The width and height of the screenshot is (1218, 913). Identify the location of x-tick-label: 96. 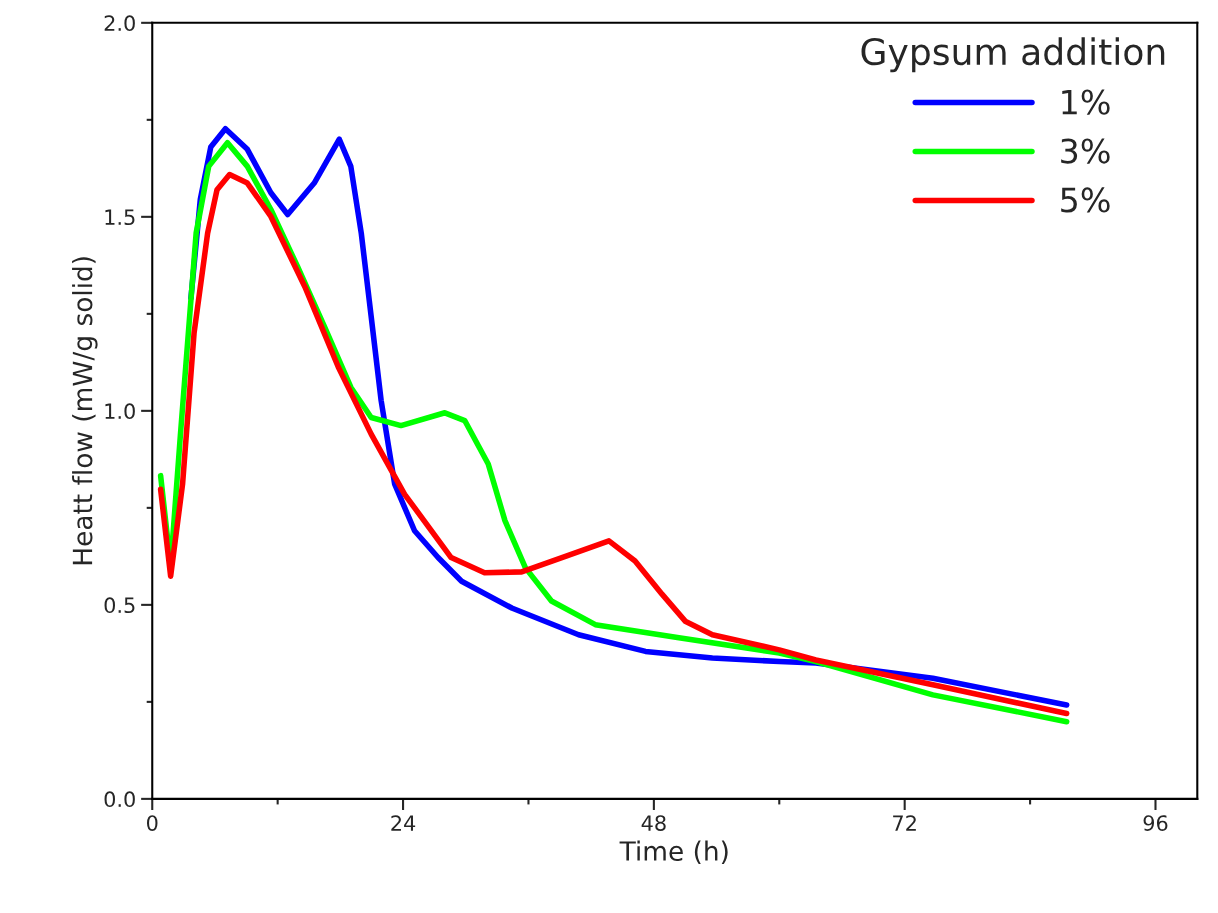
(1155, 823).